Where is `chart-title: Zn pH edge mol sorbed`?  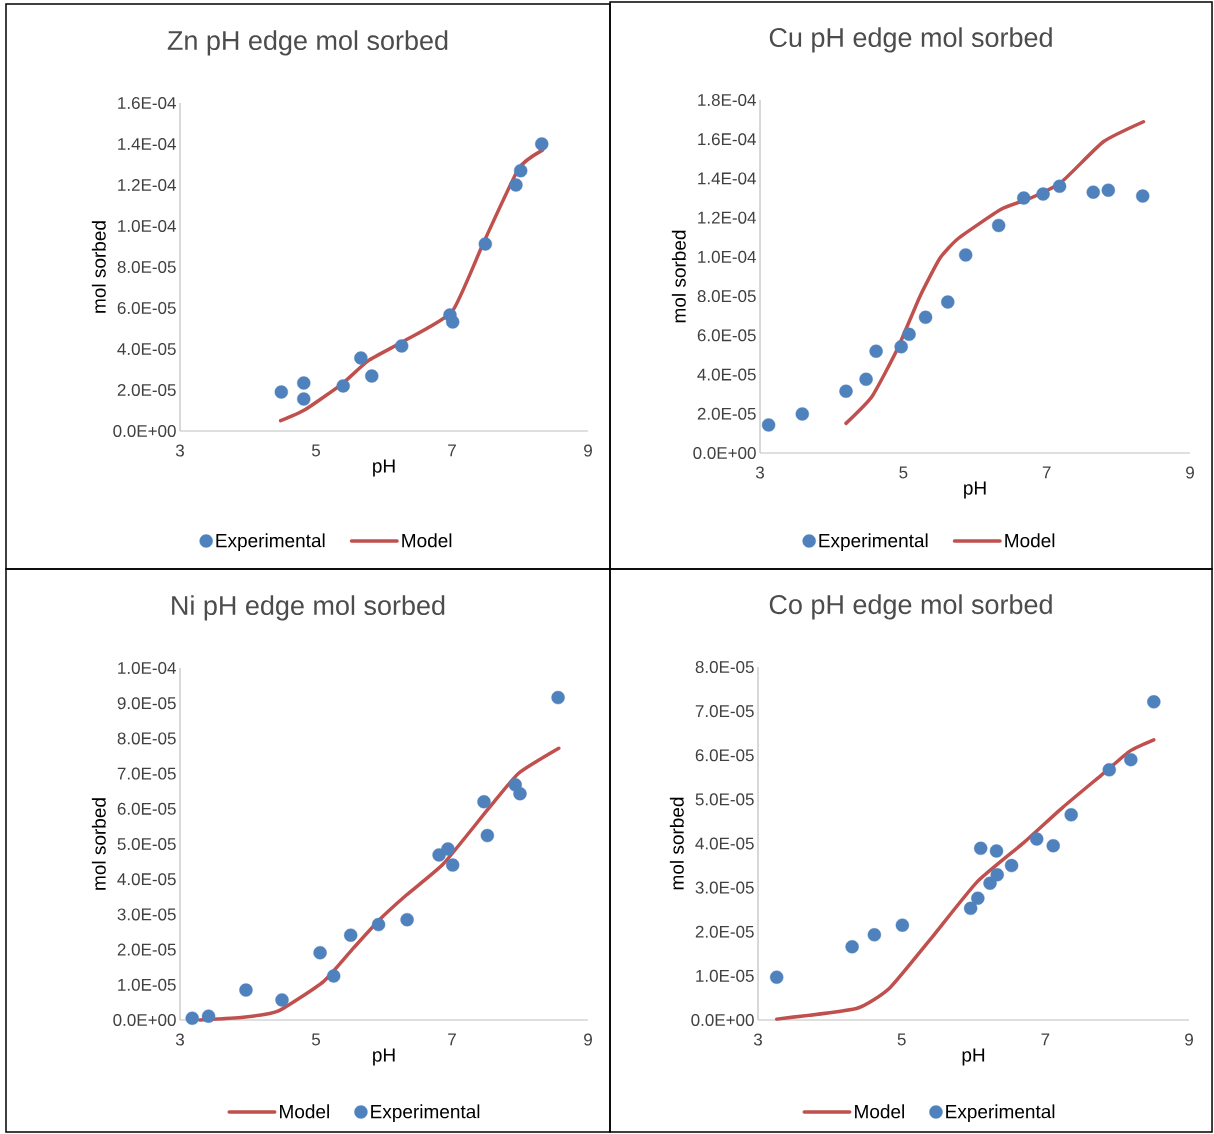
chart-title: Zn pH edge mol sorbed is located at coordinates (307, 43).